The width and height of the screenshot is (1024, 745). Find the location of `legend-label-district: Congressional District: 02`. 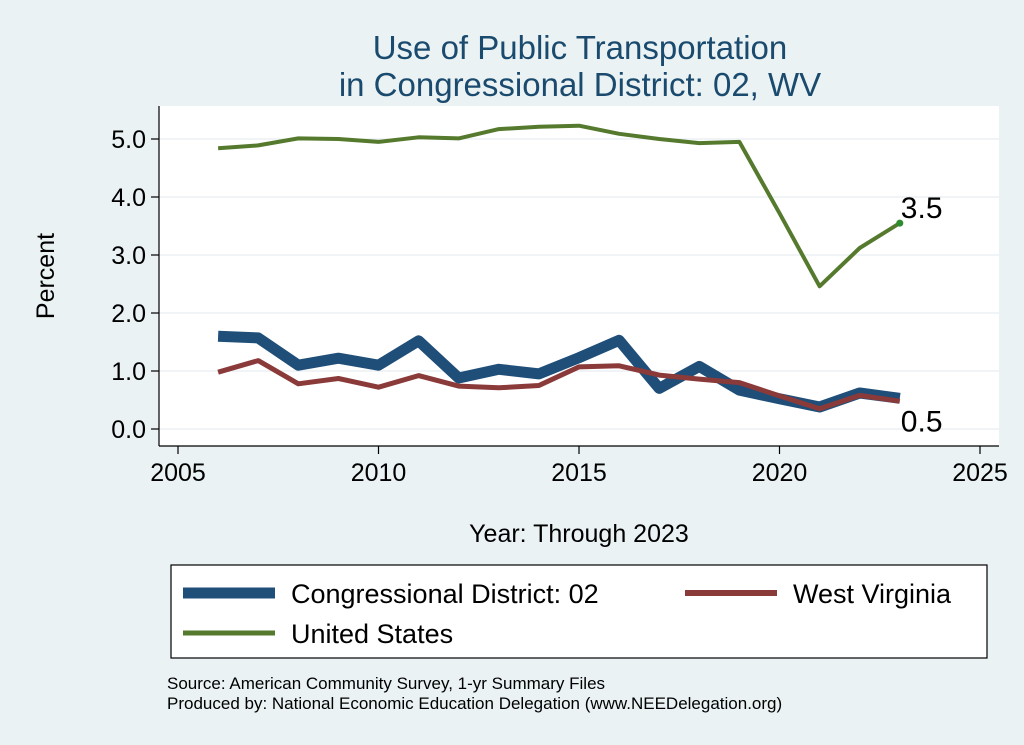

legend-label-district: Congressional District: 02 is located at coordinates (445, 594).